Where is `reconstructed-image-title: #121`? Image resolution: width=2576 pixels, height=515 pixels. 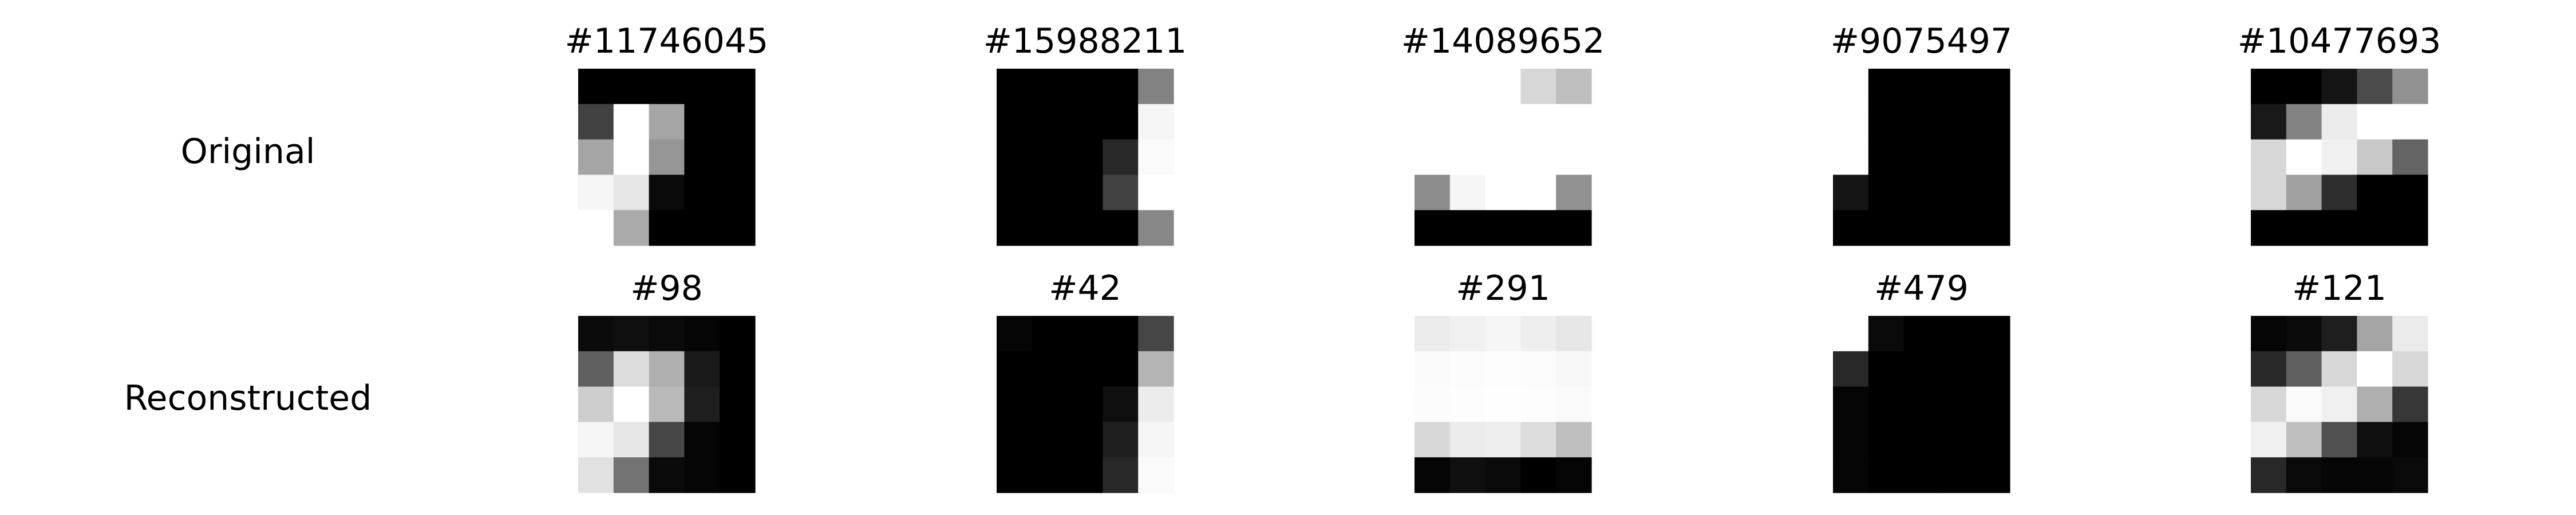 reconstructed-image-title: #121 is located at coordinates (2339, 288).